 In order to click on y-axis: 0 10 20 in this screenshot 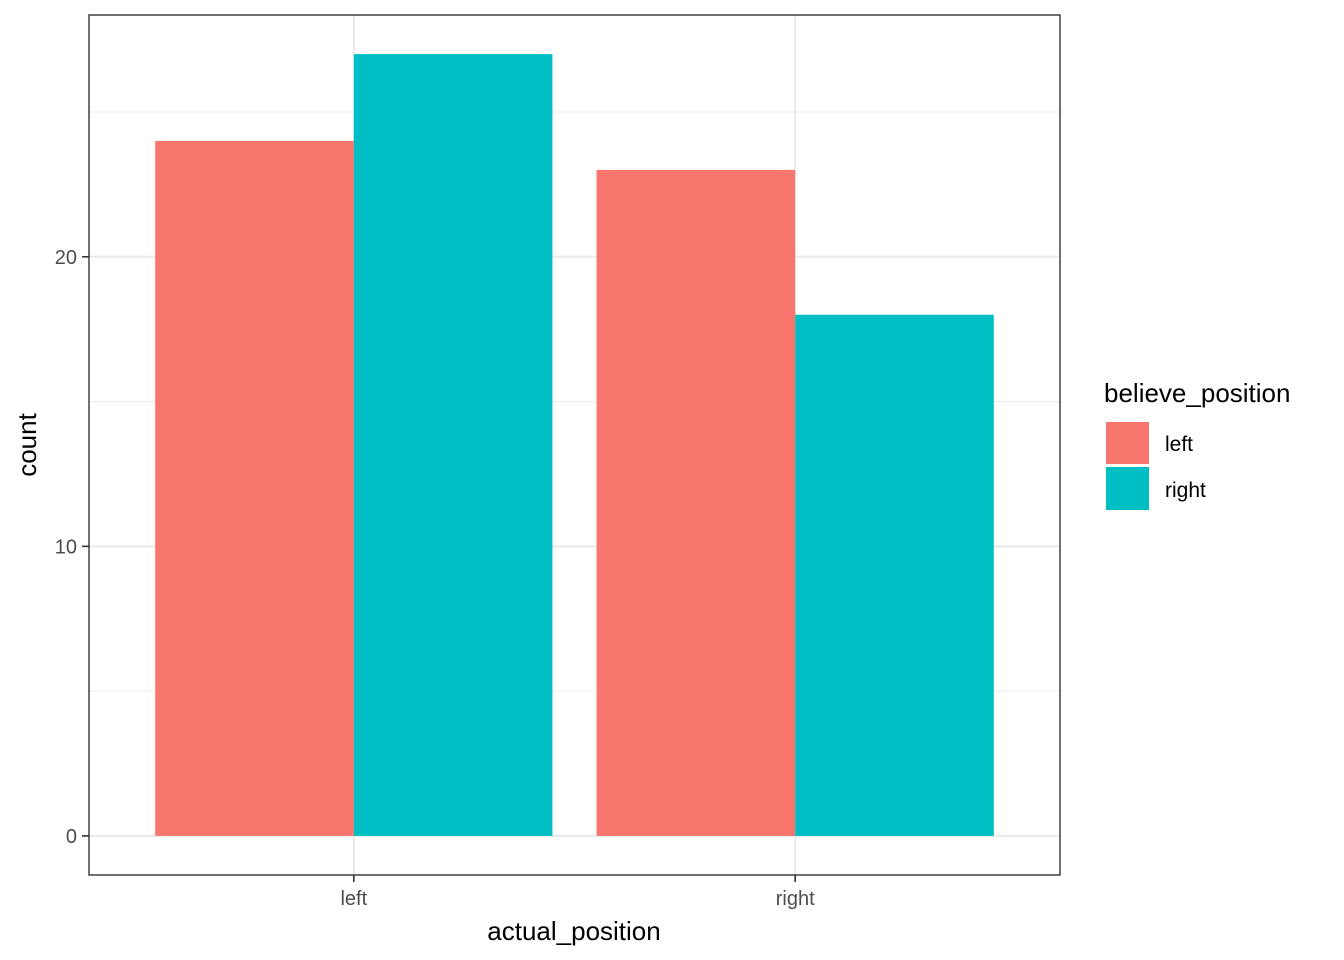, I will do `click(72, 547)`.